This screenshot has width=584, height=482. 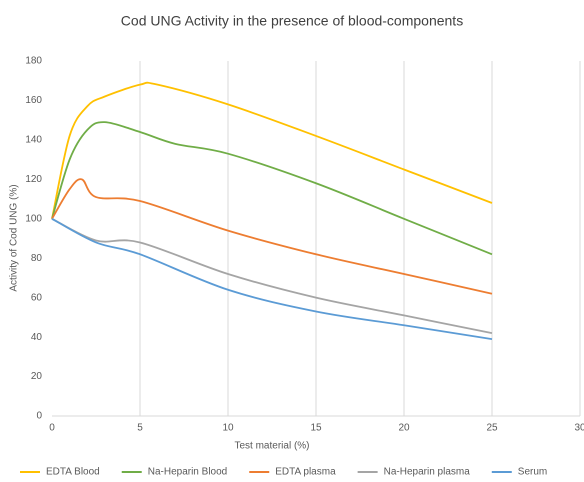 I want to click on x-tick-label: 30, so click(x=579, y=428).